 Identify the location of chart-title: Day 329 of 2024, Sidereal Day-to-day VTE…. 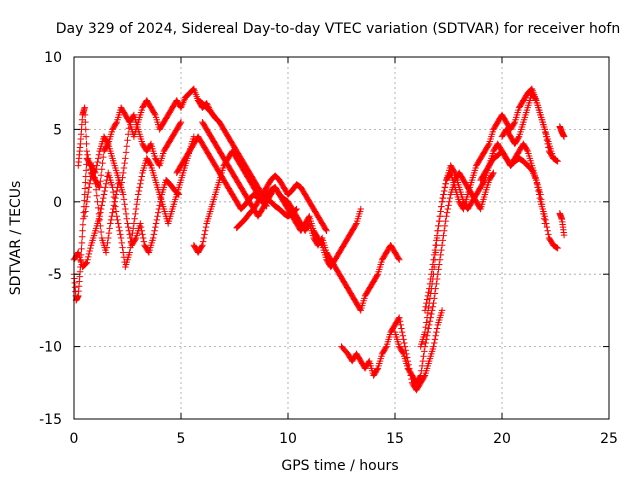
(338, 29).